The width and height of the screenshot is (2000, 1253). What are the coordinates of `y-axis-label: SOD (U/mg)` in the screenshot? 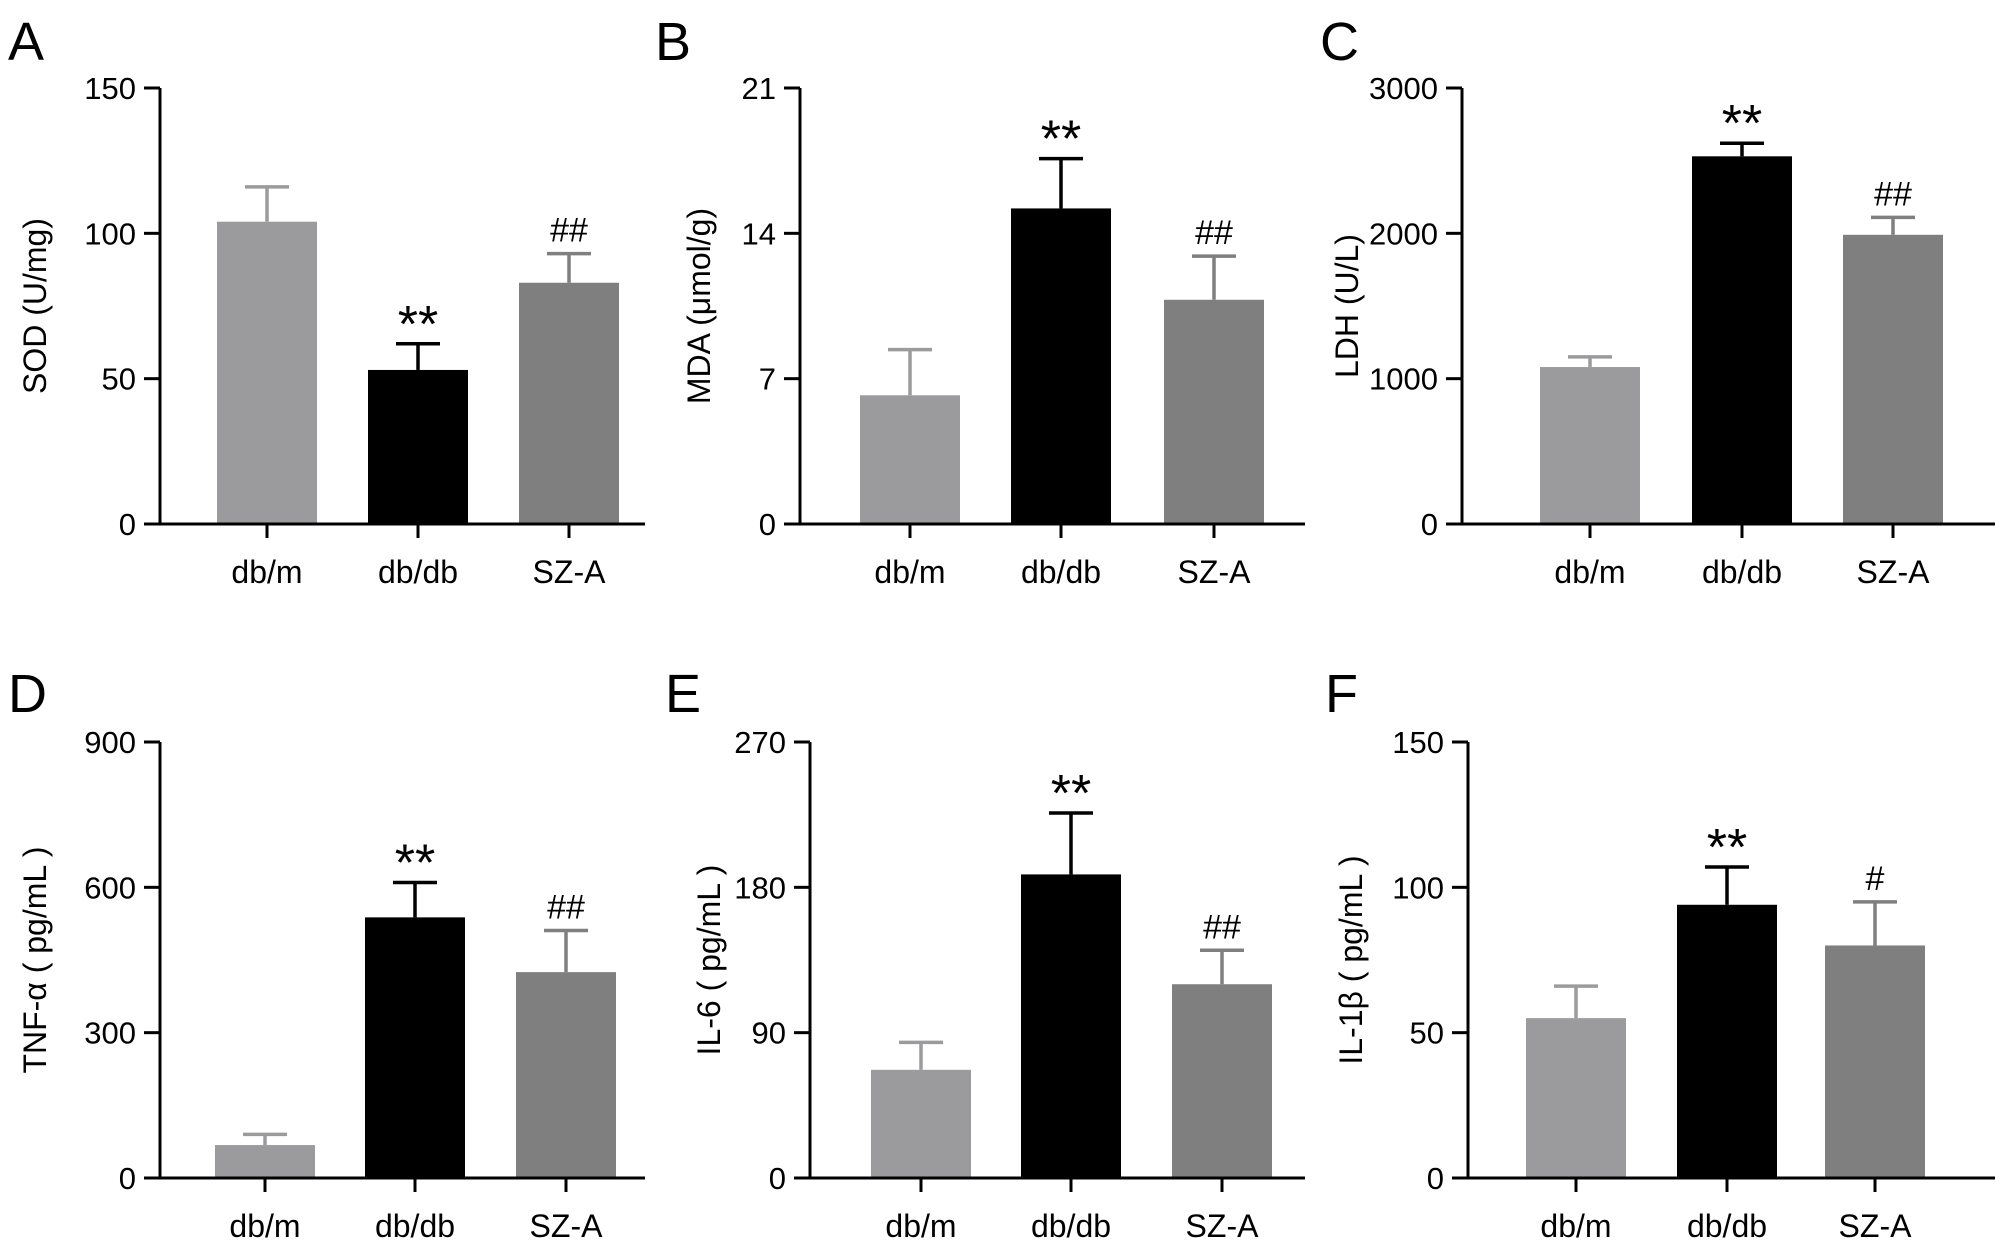 It's located at (35, 306).